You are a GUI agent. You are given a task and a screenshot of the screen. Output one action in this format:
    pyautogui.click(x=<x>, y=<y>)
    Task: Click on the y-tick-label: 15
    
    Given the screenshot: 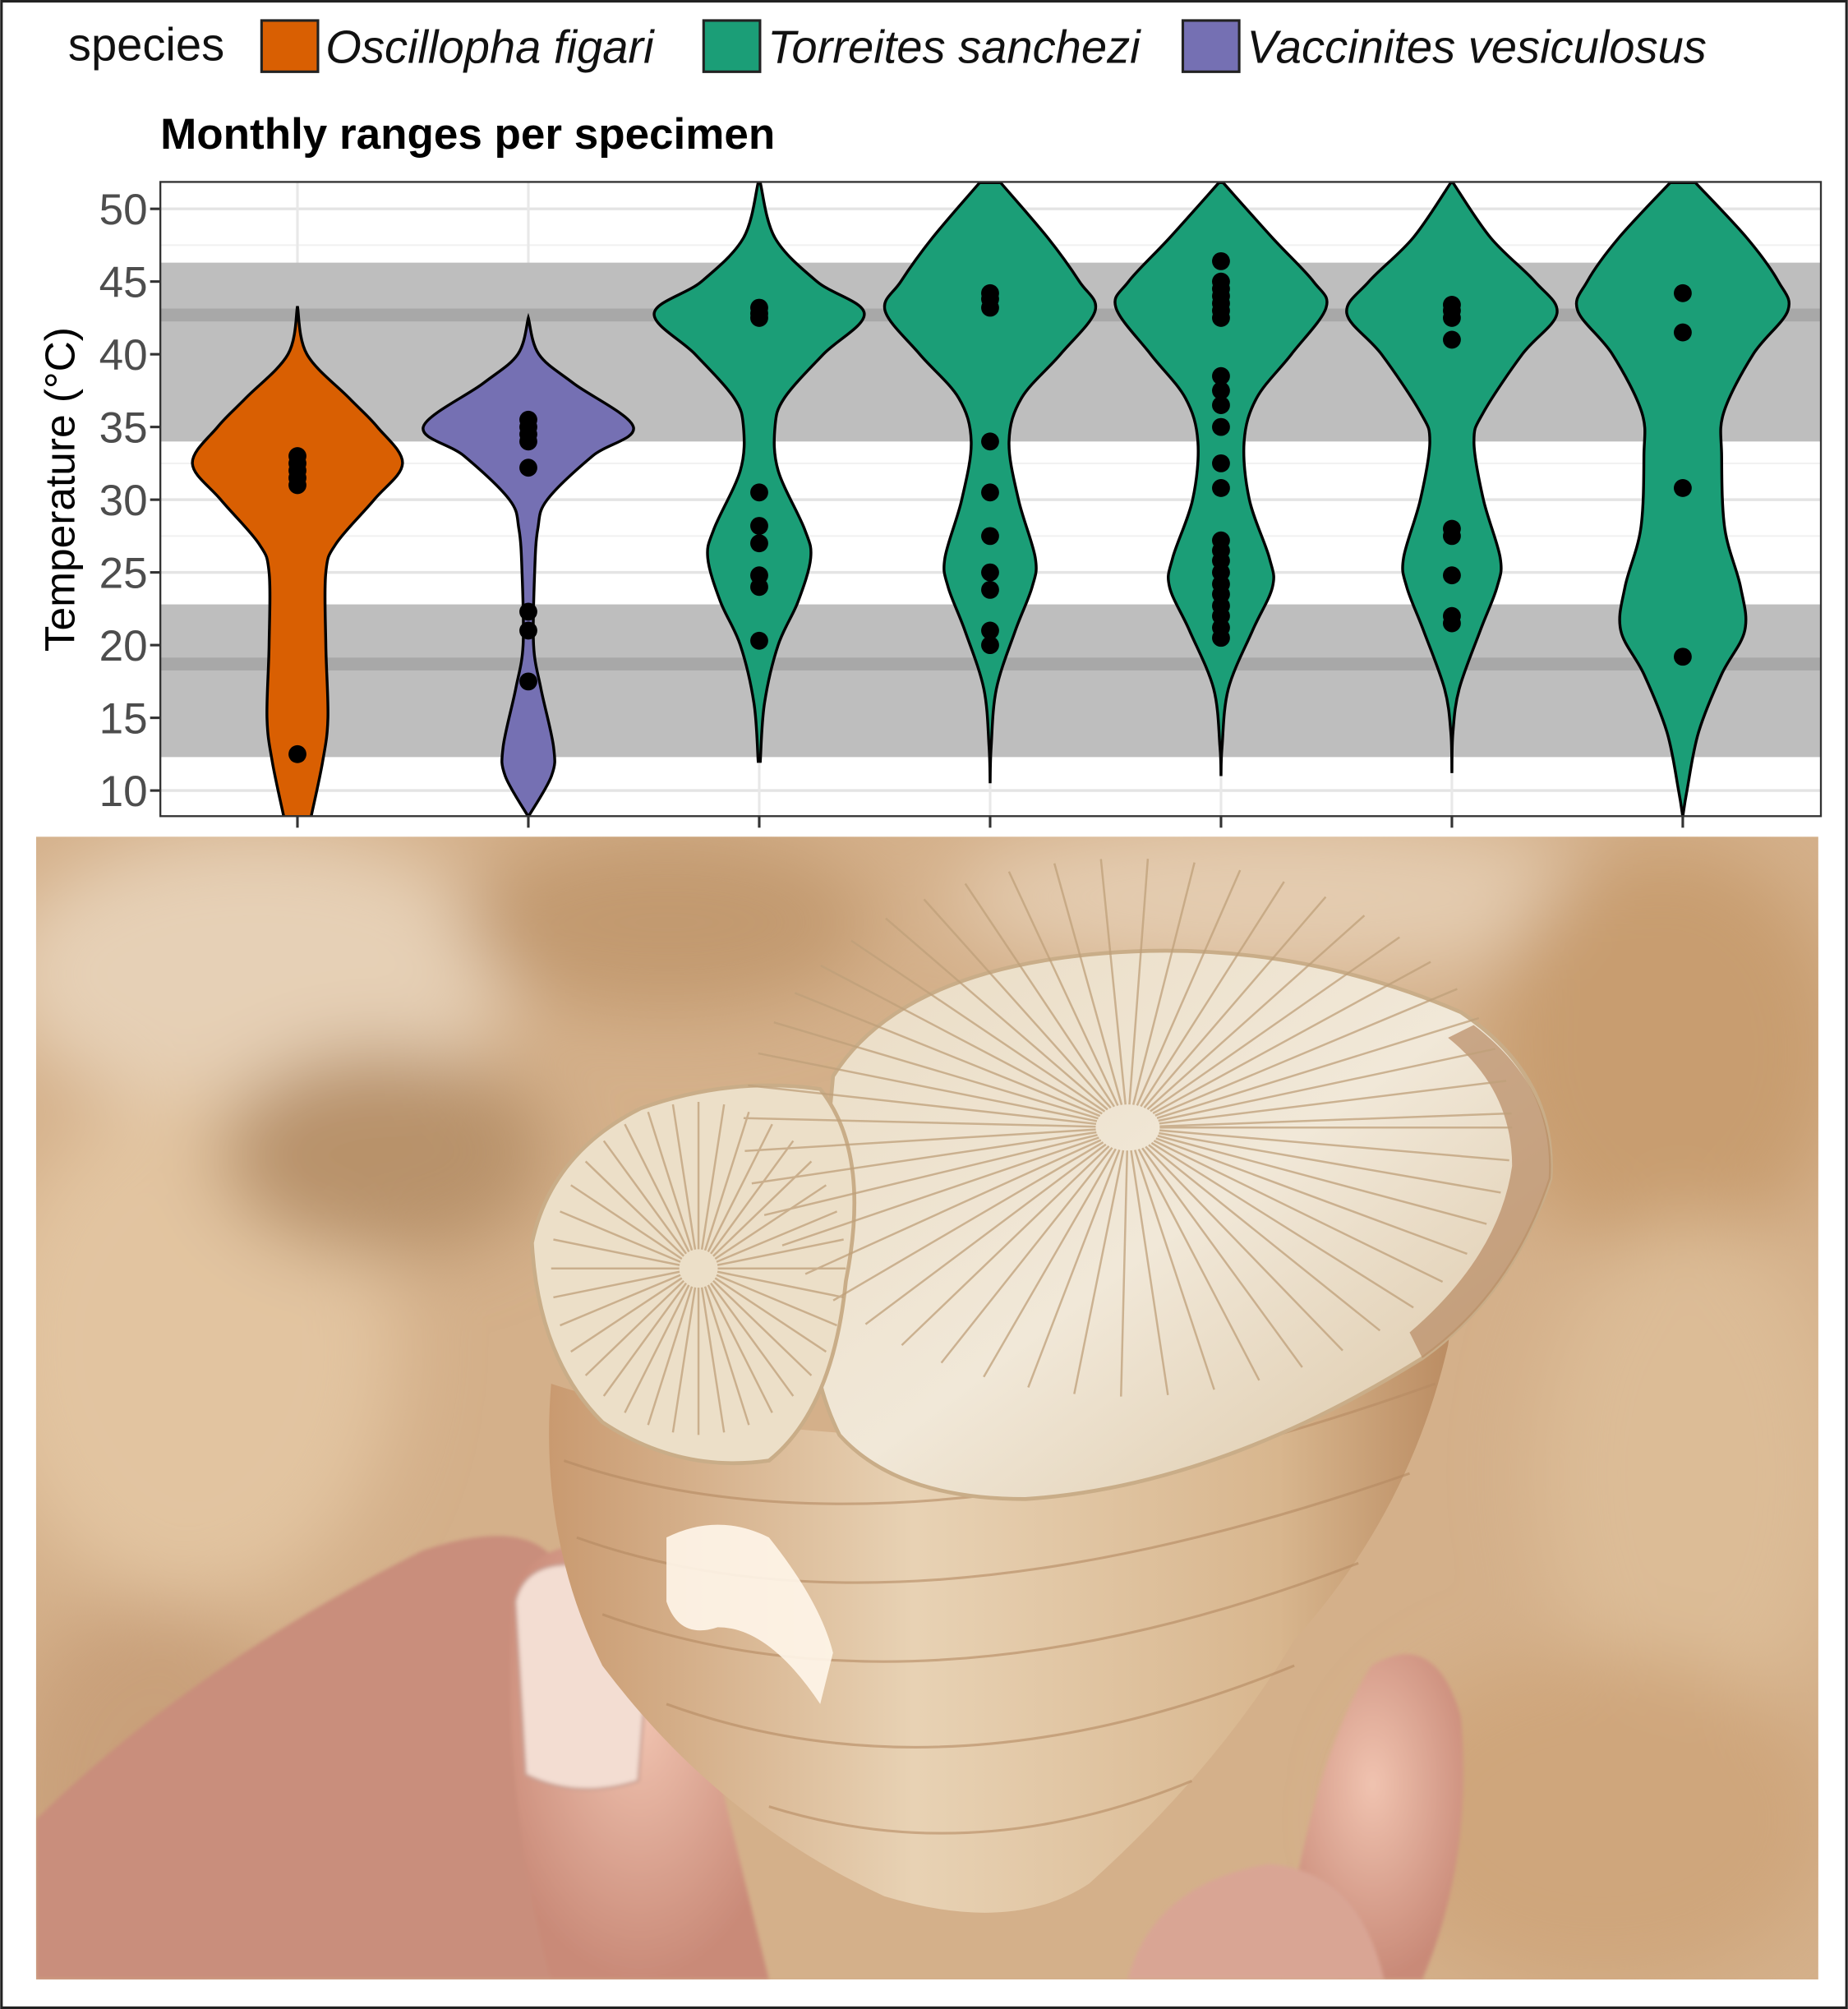 What is the action you would take?
    pyautogui.click(x=123, y=718)
    